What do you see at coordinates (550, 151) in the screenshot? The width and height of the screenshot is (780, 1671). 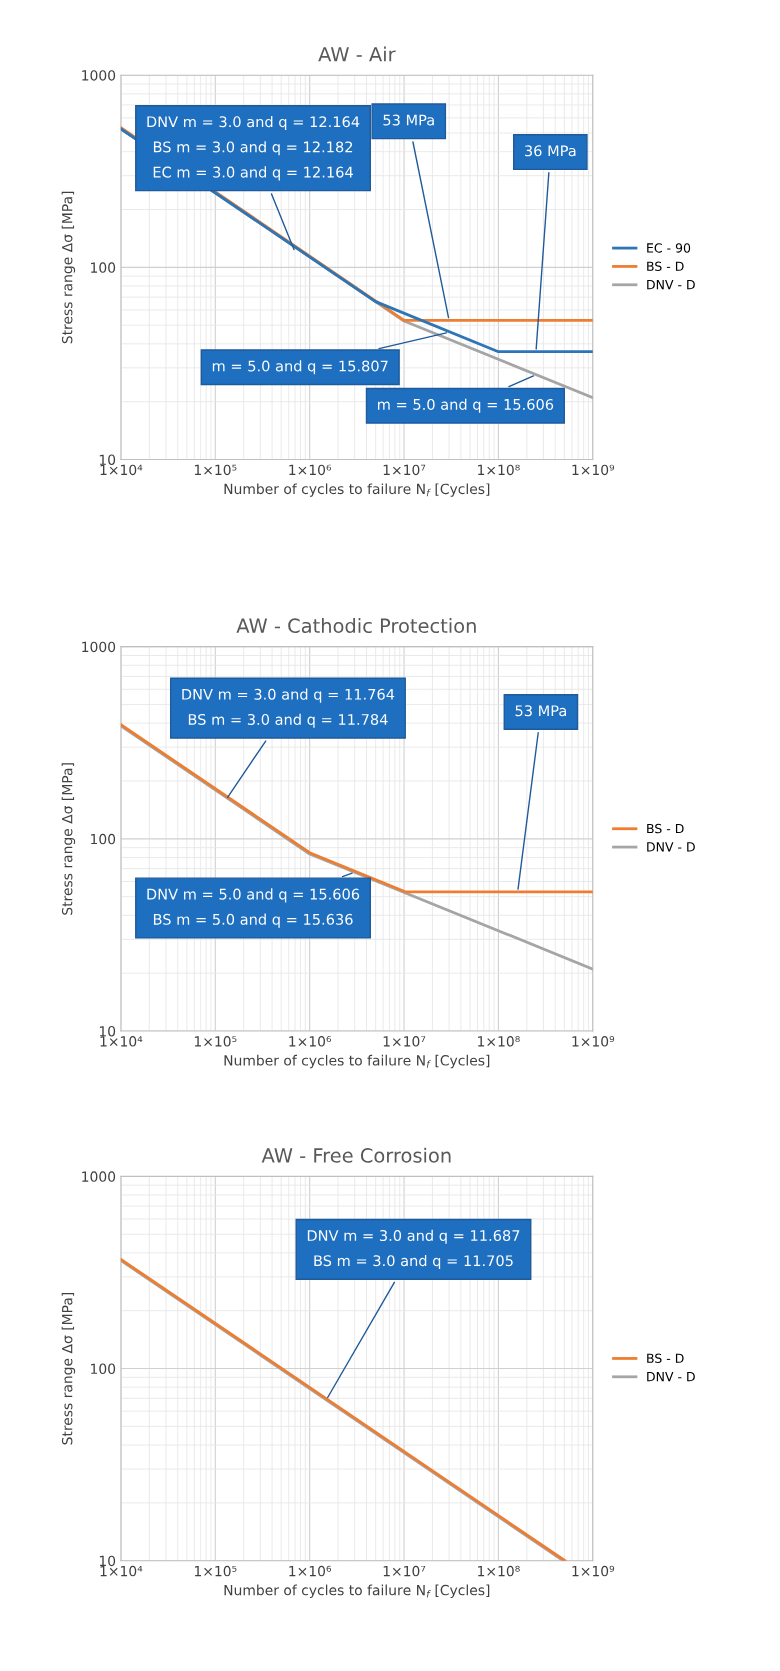 I see `annotation: 36 MPa` at bounding box center [550, 151].